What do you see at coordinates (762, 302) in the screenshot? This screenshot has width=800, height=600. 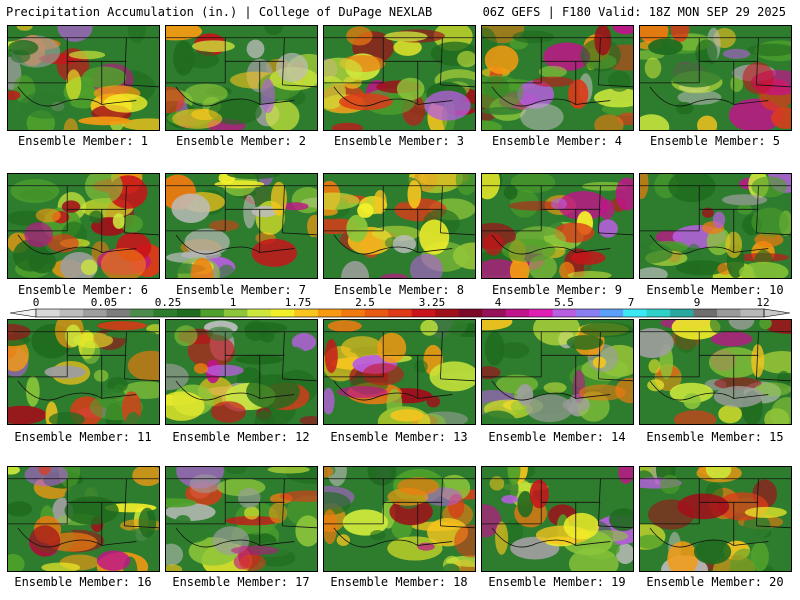 I see `colorbar-tick-label: 12` at bounding box center [762, 302].